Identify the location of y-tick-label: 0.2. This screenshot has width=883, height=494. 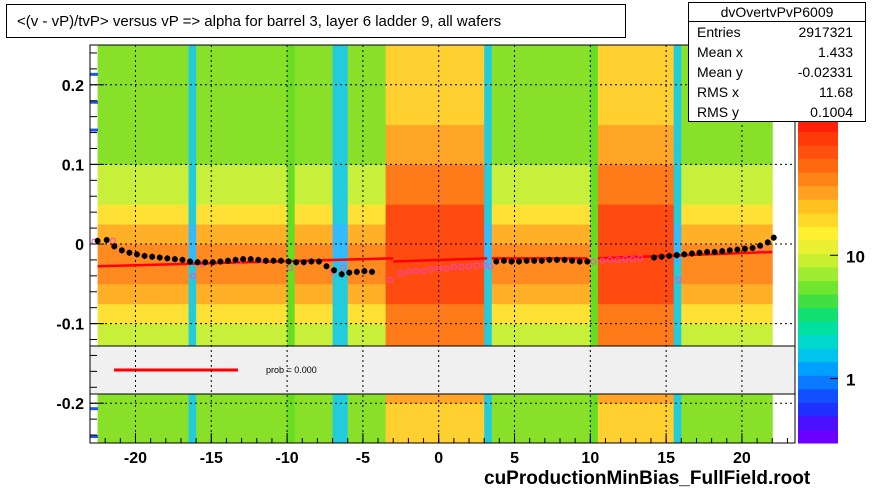
(73, 86).